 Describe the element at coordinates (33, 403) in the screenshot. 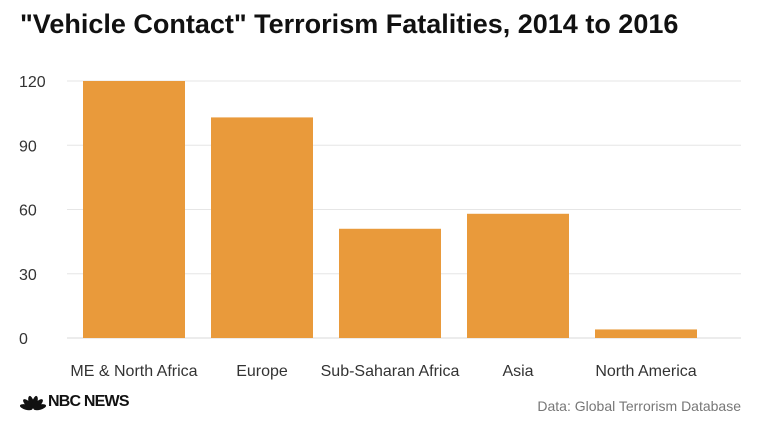

I see `peacock-icon` at that location.